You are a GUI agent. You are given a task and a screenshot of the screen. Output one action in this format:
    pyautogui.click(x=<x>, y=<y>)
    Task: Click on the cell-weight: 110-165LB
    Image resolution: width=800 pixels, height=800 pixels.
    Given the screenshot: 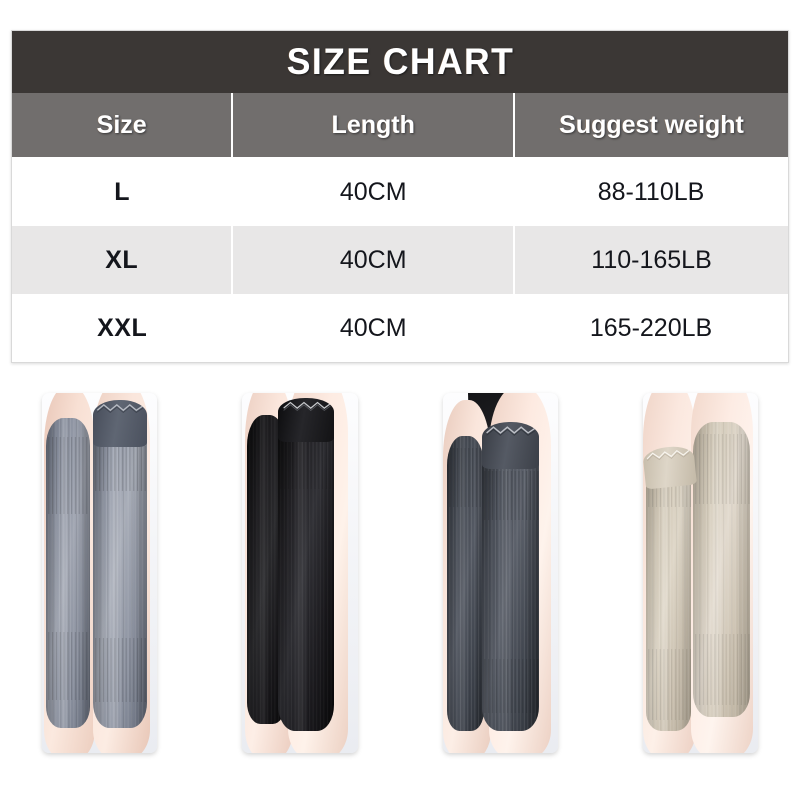 What is the action you would take?
    pyautogui.click(x=651, y=260)
    